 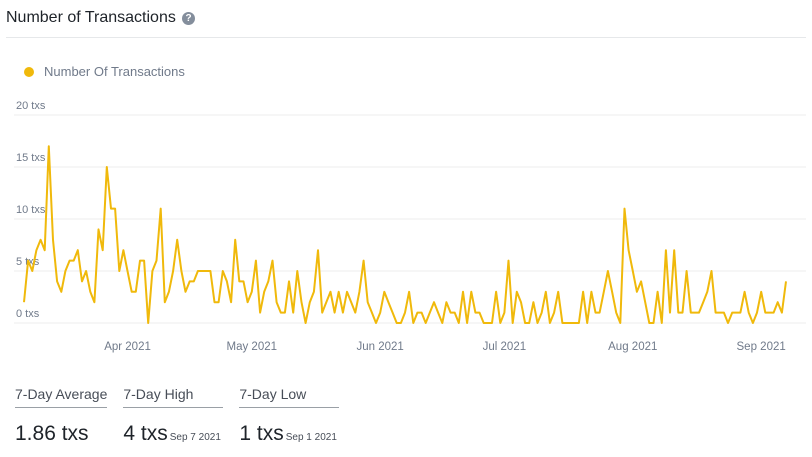 I want to click on stat-number: 1.86 txs, so click(x=52, y=433).